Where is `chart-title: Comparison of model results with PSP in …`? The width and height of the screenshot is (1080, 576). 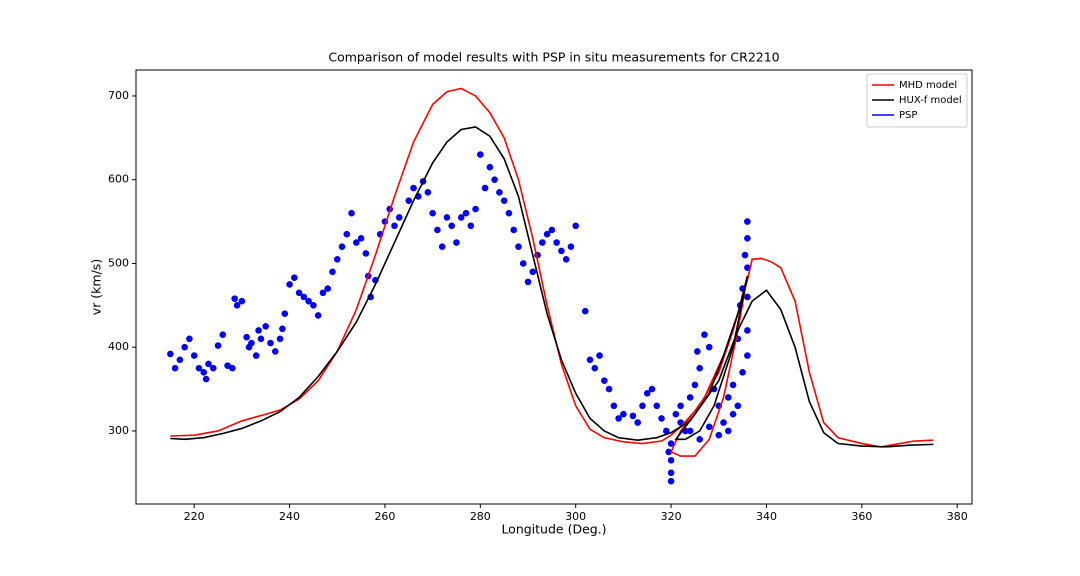
chart-title: Comparison of model results with PSP in … is located at coordinates (553, 57).